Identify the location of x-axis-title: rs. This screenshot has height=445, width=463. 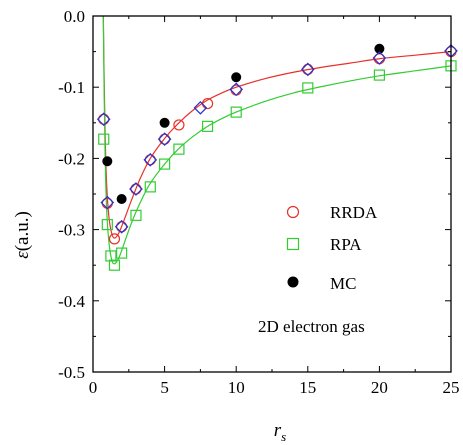
(280, 432).